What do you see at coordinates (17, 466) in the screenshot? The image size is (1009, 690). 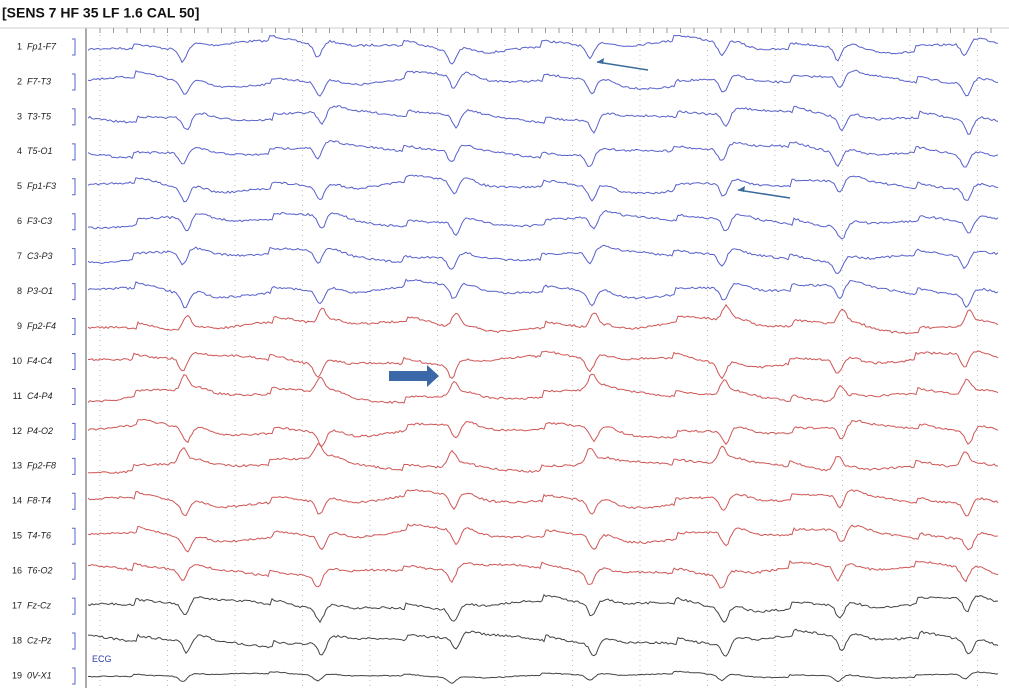 I see `channel-number: 13` at bounding box center [17, 466].